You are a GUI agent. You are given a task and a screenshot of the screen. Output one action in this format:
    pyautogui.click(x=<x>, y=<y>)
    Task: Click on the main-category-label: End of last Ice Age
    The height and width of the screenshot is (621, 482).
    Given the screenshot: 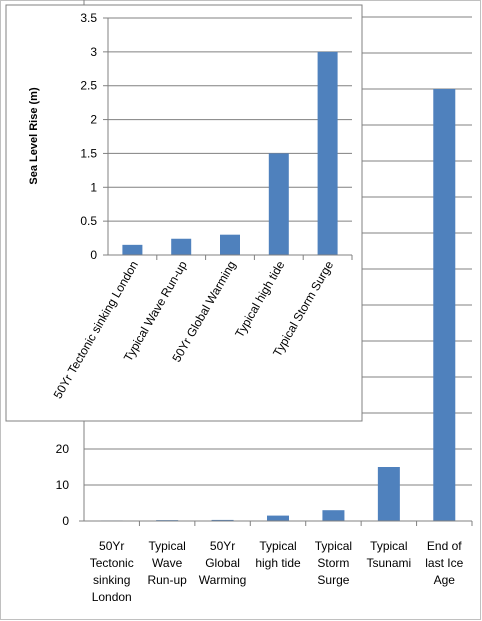 What is the action you would take?
    pyautogui.click(x=444, y=563)
    